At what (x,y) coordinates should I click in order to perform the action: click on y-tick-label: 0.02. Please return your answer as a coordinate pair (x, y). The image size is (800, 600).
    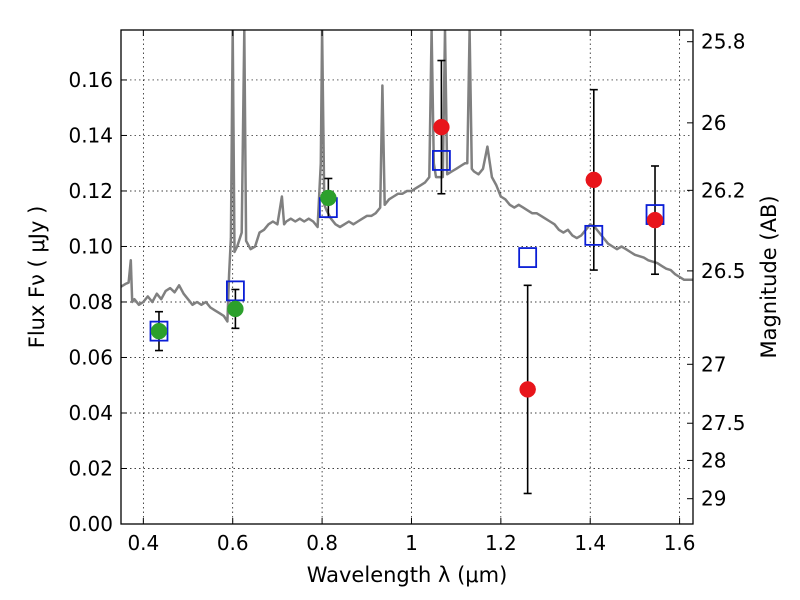
    Looking at the image, I should click on (90, 468).